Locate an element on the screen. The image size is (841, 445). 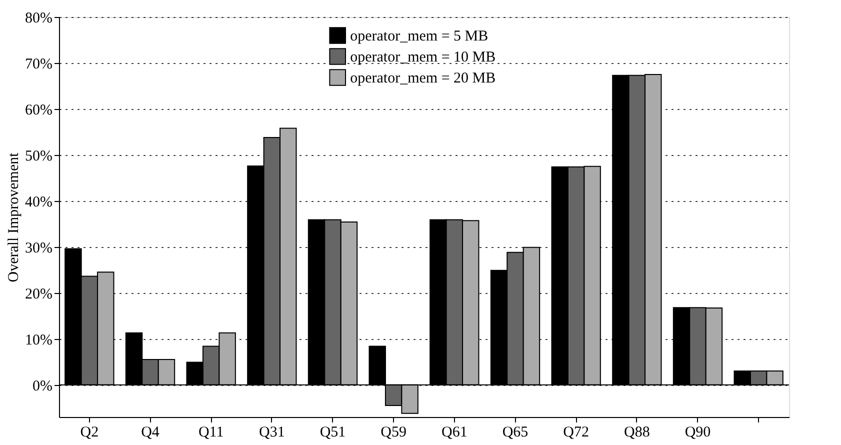
y-tick-label: 50% is located at coordinates (38, 156).